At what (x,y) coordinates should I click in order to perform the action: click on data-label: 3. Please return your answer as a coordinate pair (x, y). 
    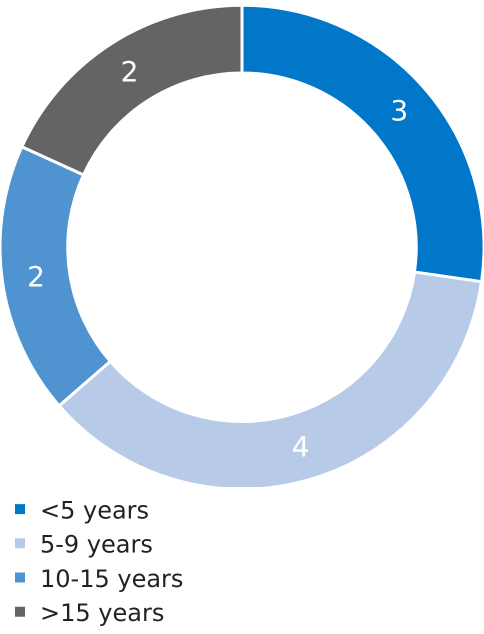
    Looking at the image, I should click on (399, 111).